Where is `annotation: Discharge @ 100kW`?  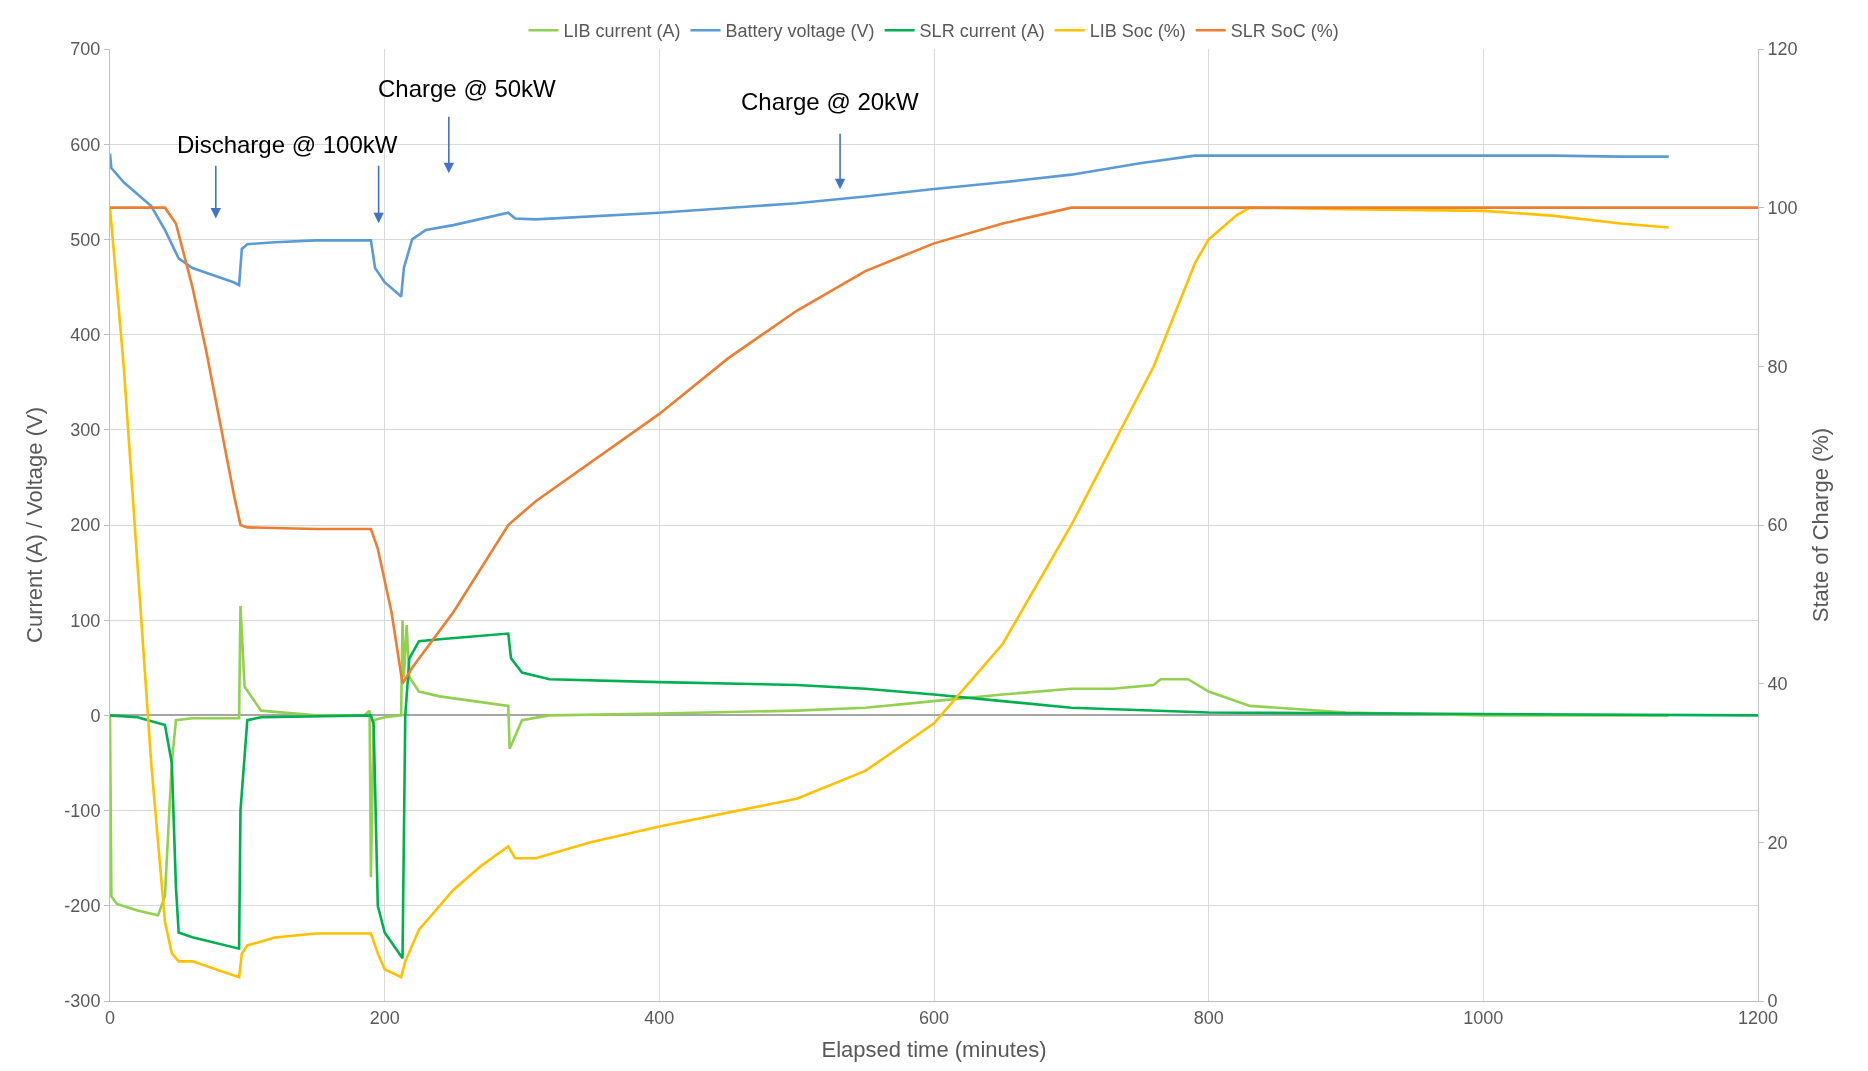 annotation: Discharge @ 100kW is located at coordinates (287, 144).